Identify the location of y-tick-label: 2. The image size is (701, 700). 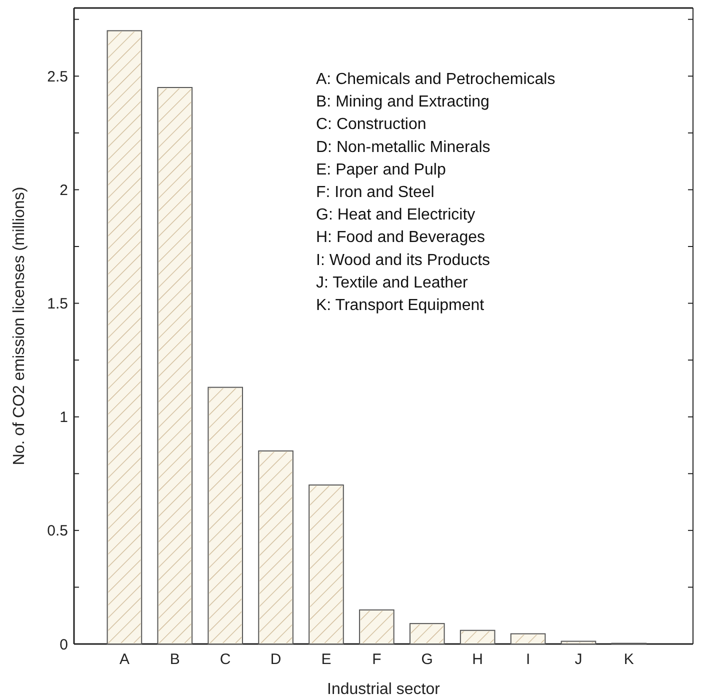
(64, 190).